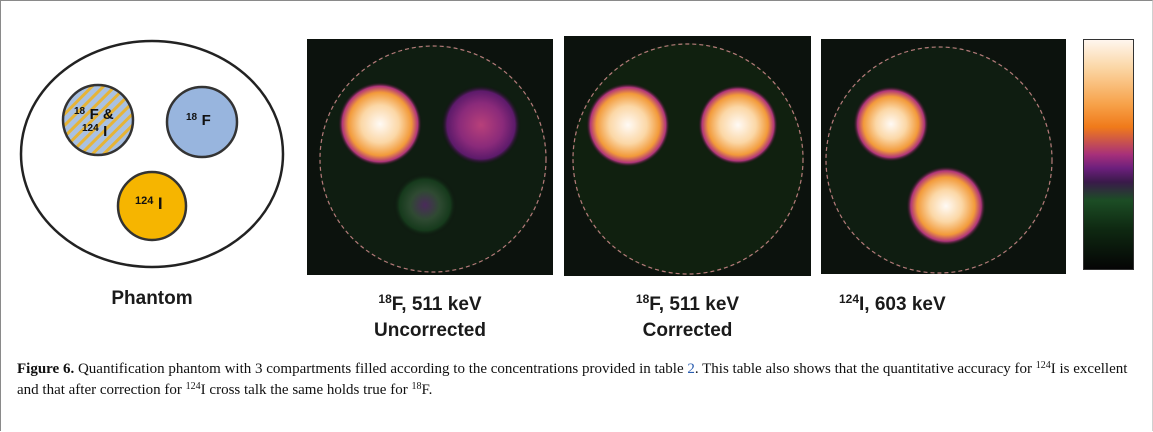 This screenshot has width=1153, height=432. I want to click on hot-spot-right, so click(738, 125).